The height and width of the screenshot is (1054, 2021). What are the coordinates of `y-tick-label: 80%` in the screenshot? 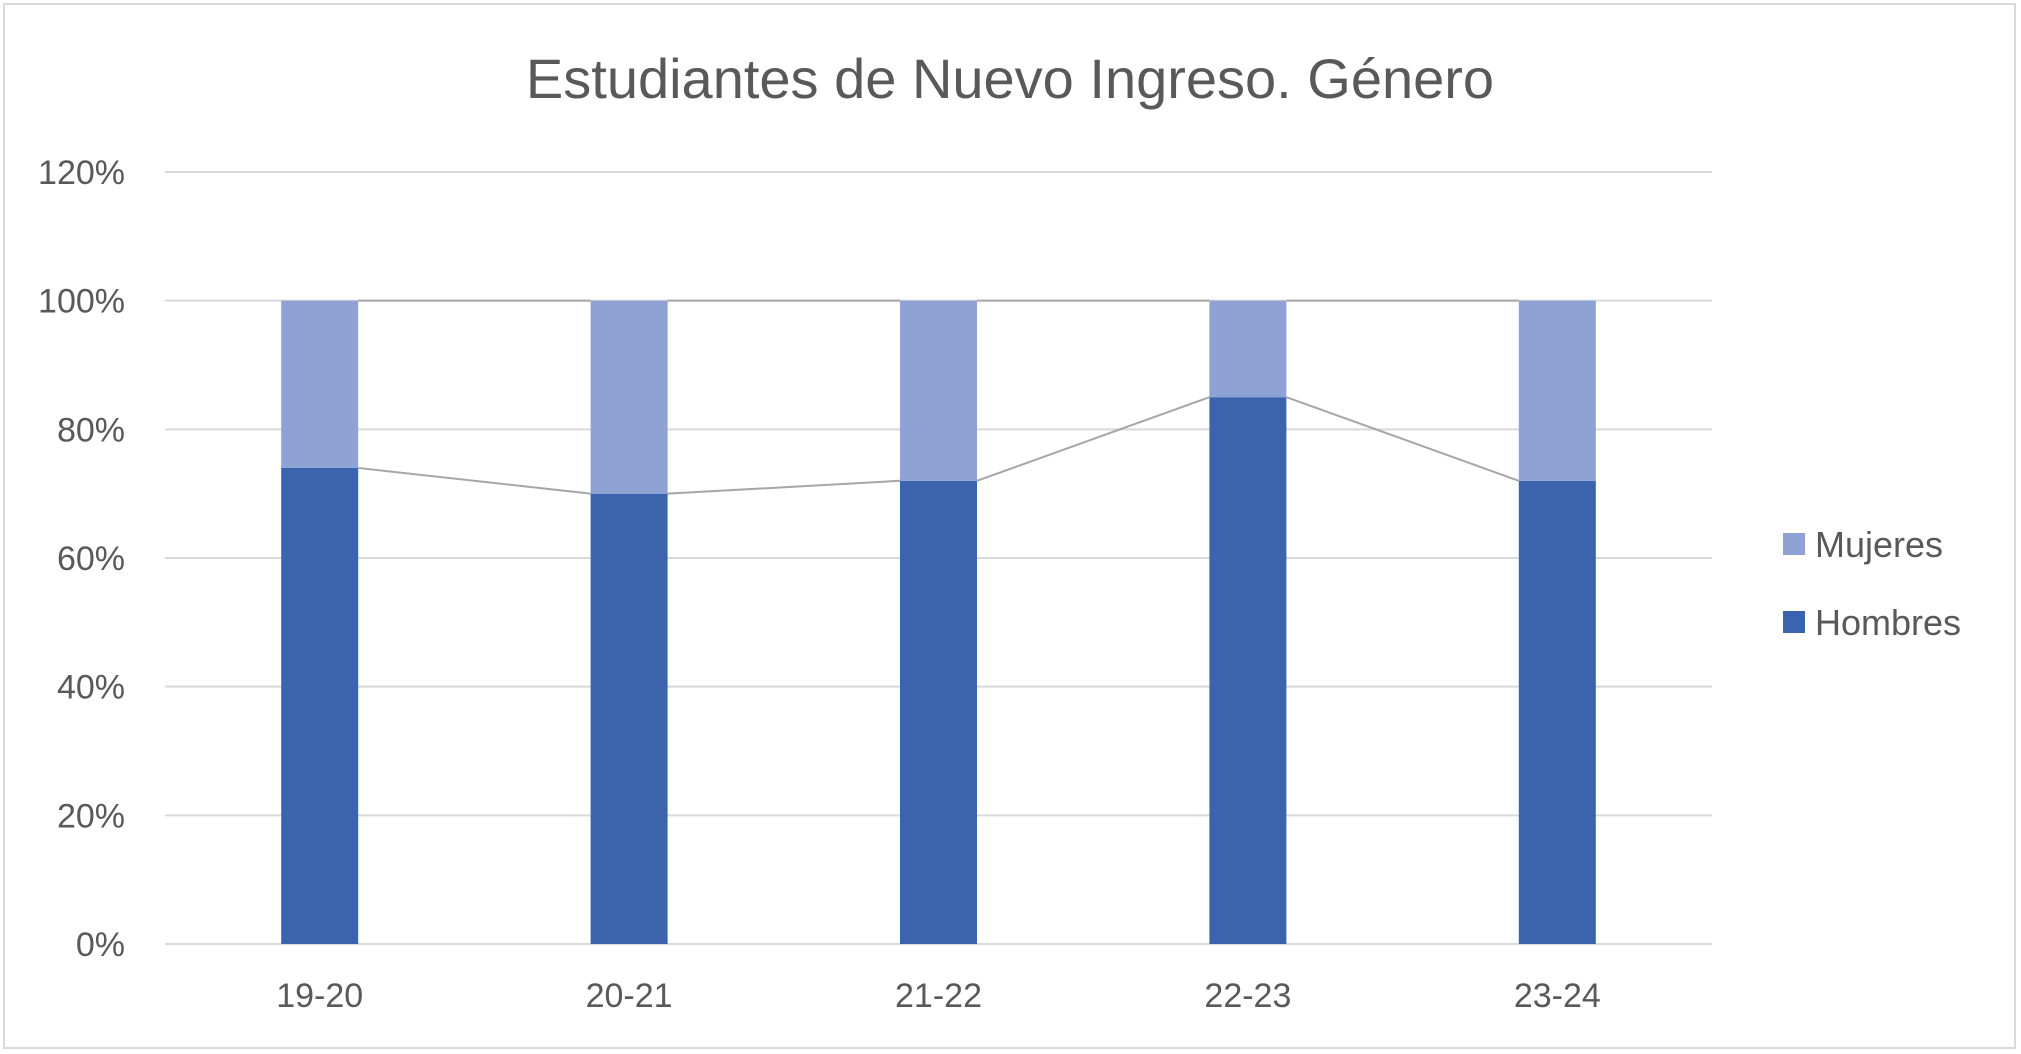 It's located at (91, 430).